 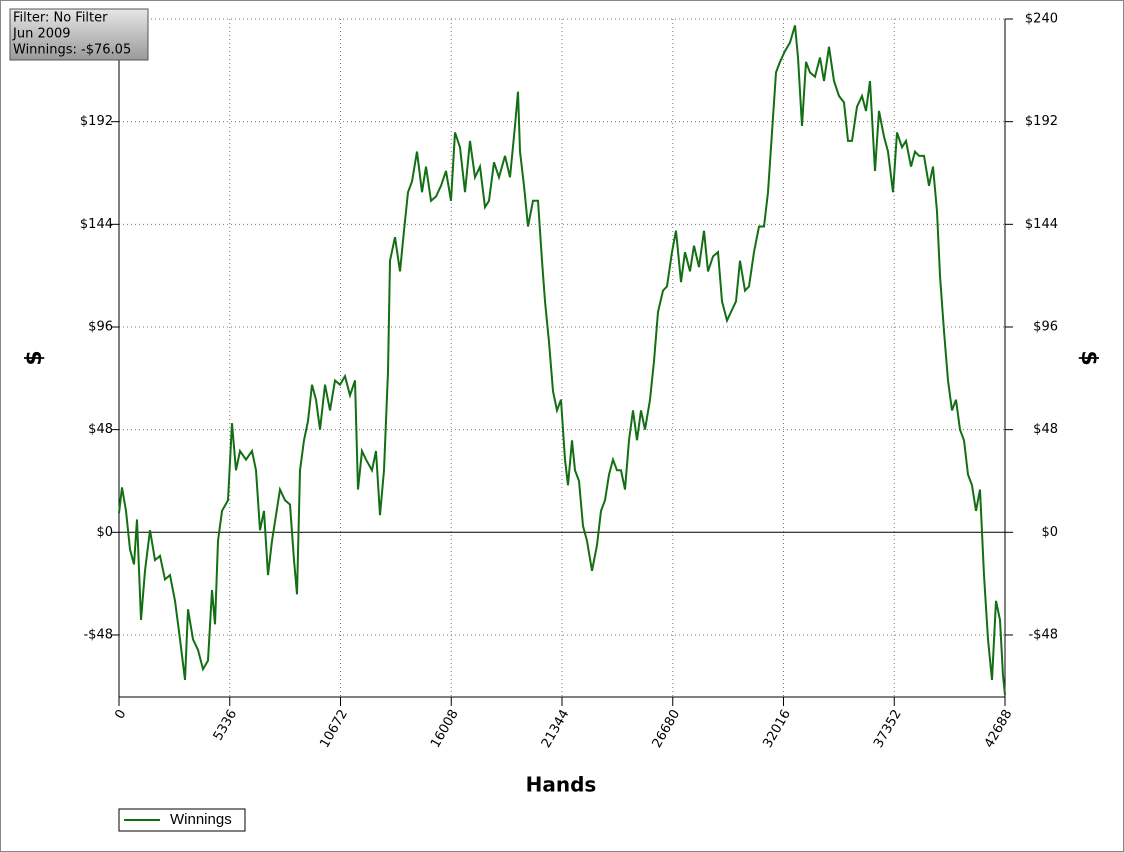 I want to click on info-line: Filter: No Filter, so click(x=60, y=18).